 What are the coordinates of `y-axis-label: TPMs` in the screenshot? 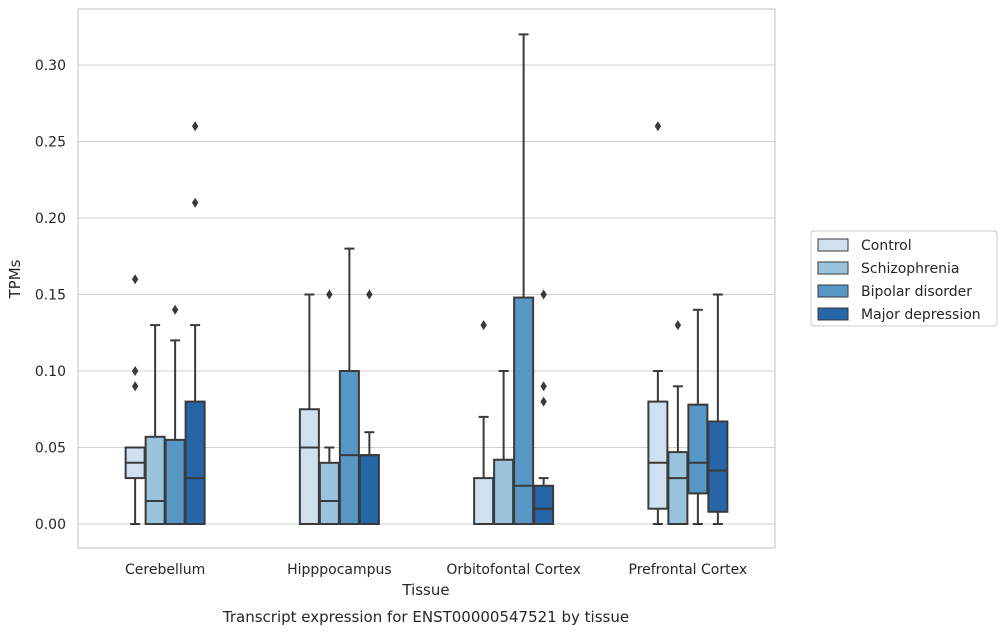 It's located at (15, 279).